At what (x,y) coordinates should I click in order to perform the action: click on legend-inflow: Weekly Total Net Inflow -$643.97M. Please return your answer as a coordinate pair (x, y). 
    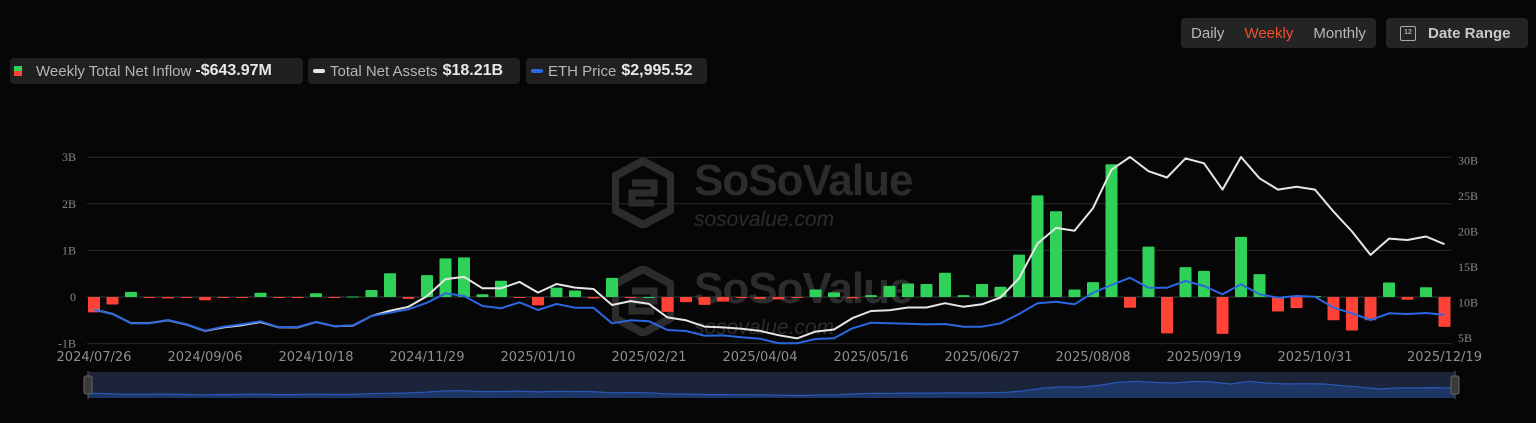
    Looking at the image, I should click on (156, 71).